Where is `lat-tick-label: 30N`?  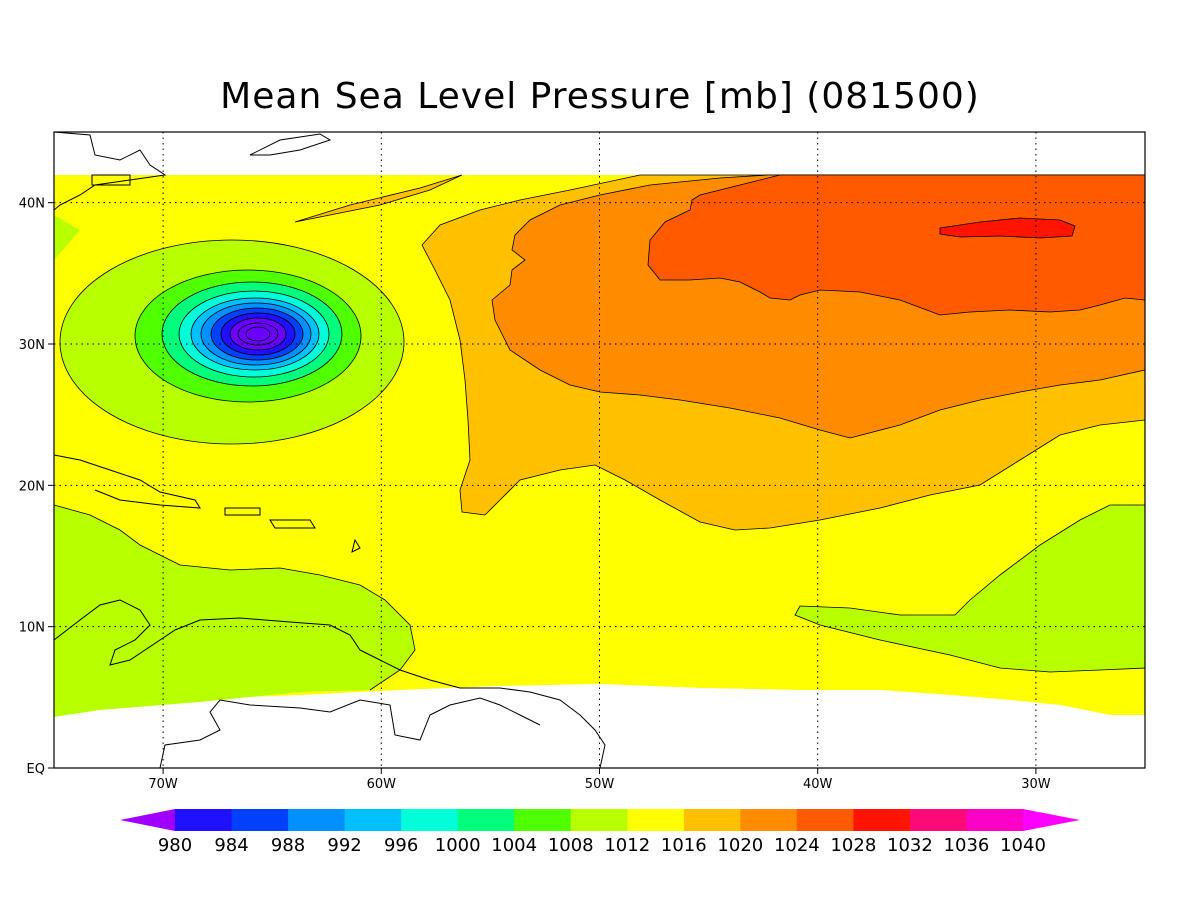
lat-tick-label: 30N is located at coordinates (32, 345).